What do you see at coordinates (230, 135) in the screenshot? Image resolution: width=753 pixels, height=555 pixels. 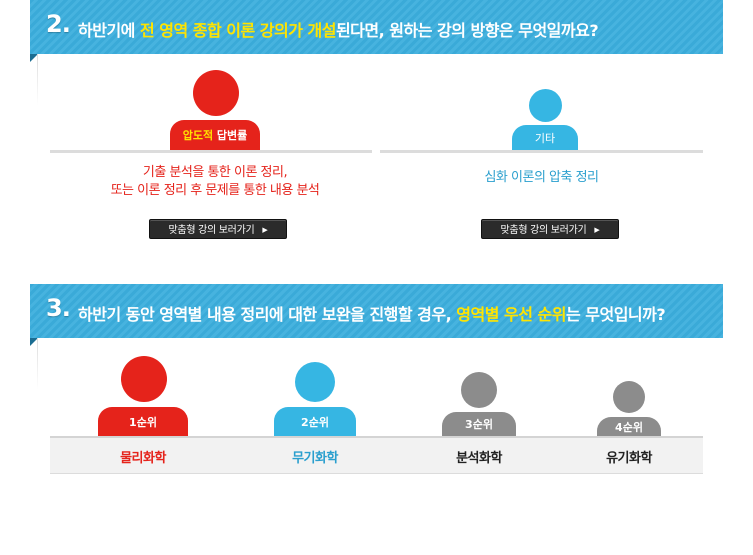 I see `option1-badge-label: 답변률` at bounding box center [230, 135].